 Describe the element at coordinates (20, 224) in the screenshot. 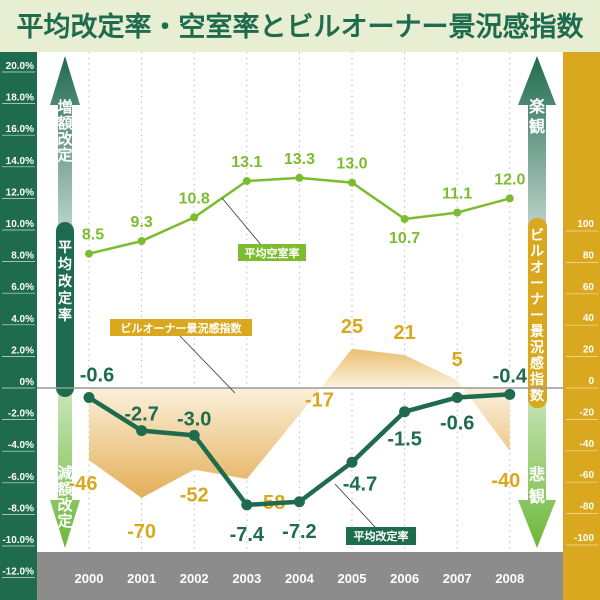

I see `left-tick-label: 10.0%` at that location.